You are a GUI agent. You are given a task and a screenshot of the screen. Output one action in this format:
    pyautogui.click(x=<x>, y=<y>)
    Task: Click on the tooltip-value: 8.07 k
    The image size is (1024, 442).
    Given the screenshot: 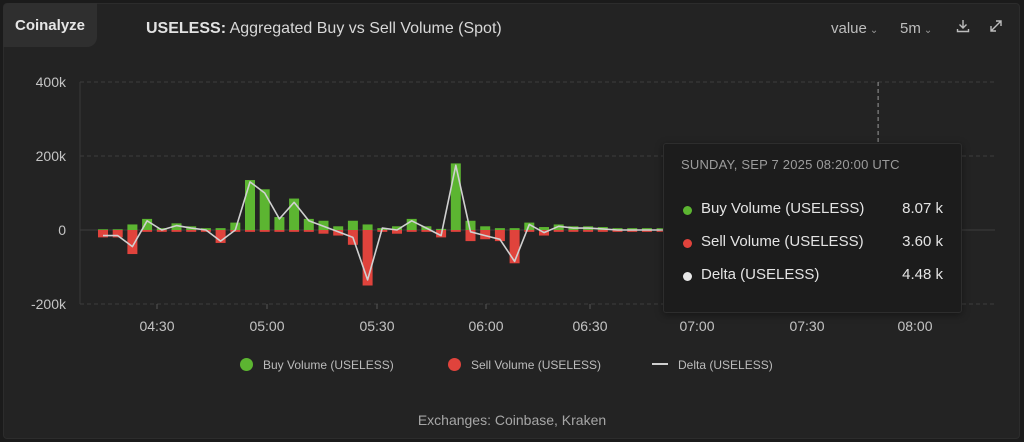 What is the action you would take?
    pyautogui.click(x=922, y=208)
    